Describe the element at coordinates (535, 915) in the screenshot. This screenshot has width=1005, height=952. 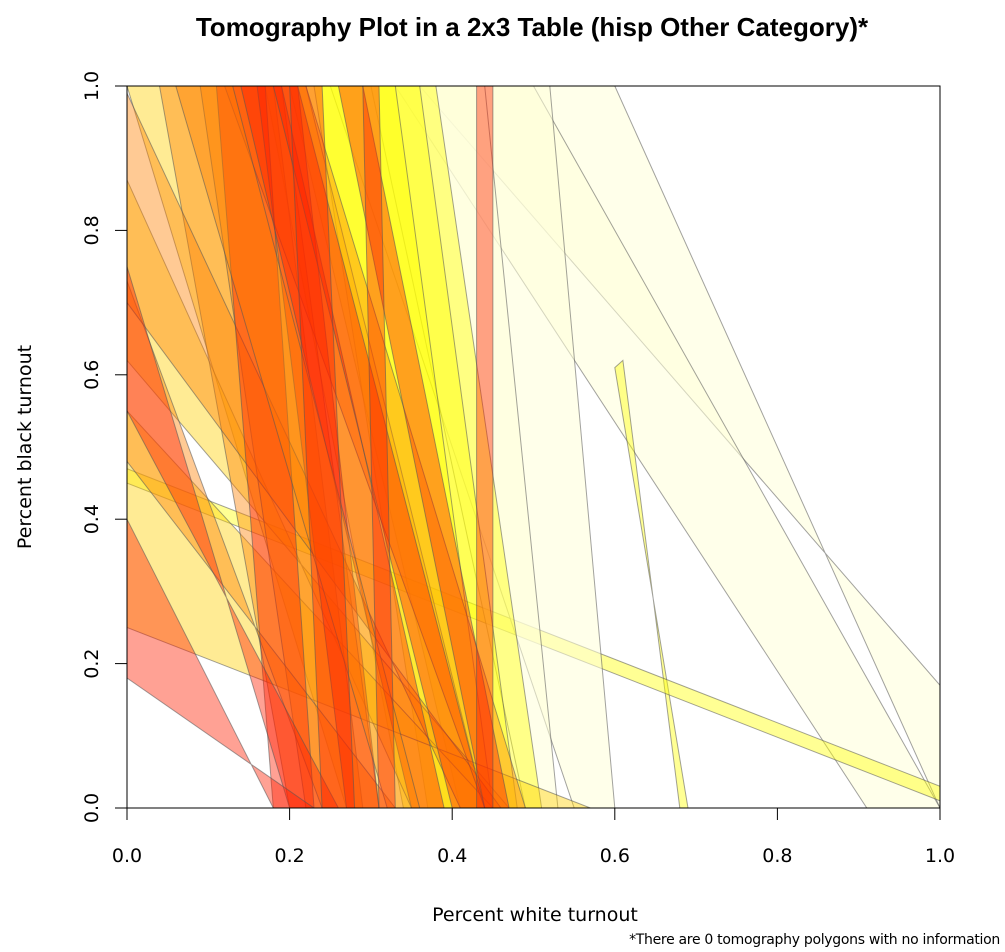
I see `x-axis-label: Percent white turnout` at that location.